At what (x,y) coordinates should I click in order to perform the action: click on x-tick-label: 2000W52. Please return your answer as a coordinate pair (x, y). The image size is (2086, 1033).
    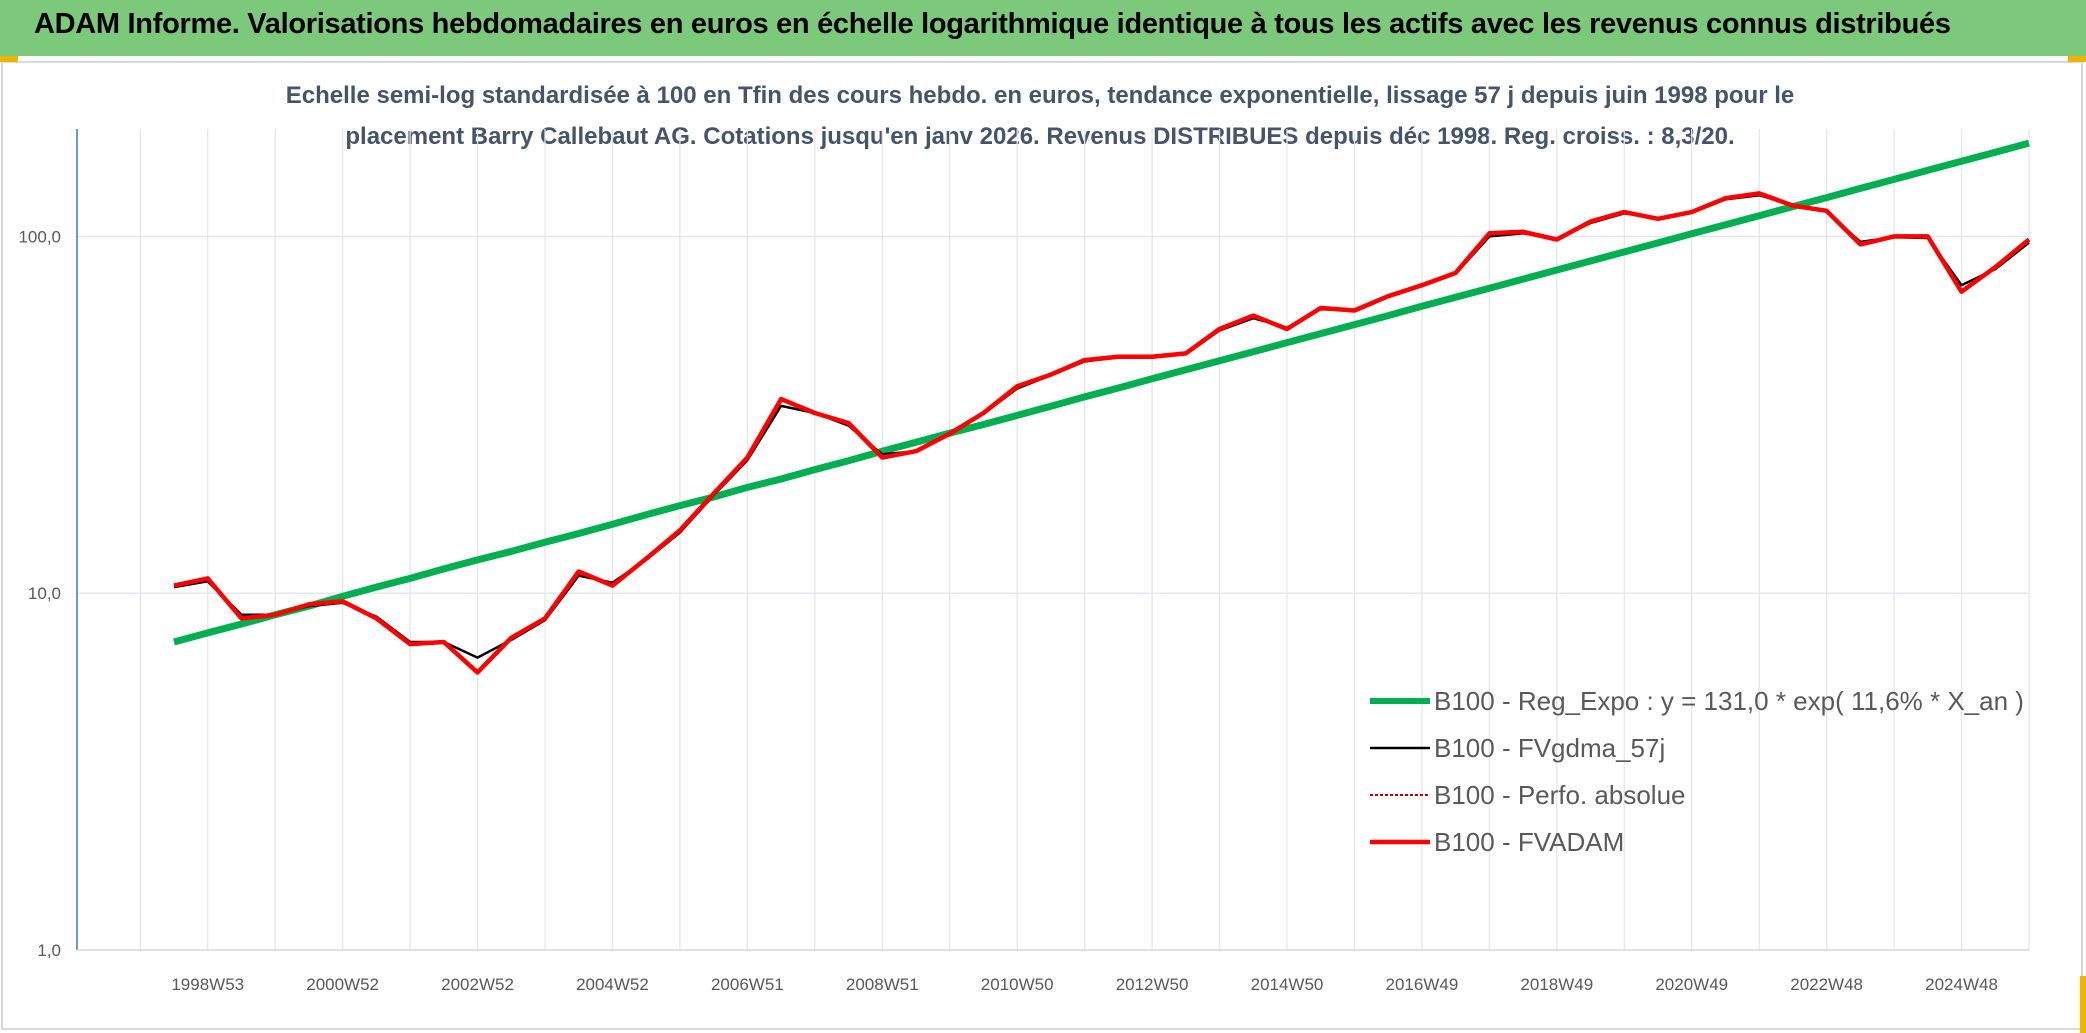
    Looking at the image, I should click on (342, 984).